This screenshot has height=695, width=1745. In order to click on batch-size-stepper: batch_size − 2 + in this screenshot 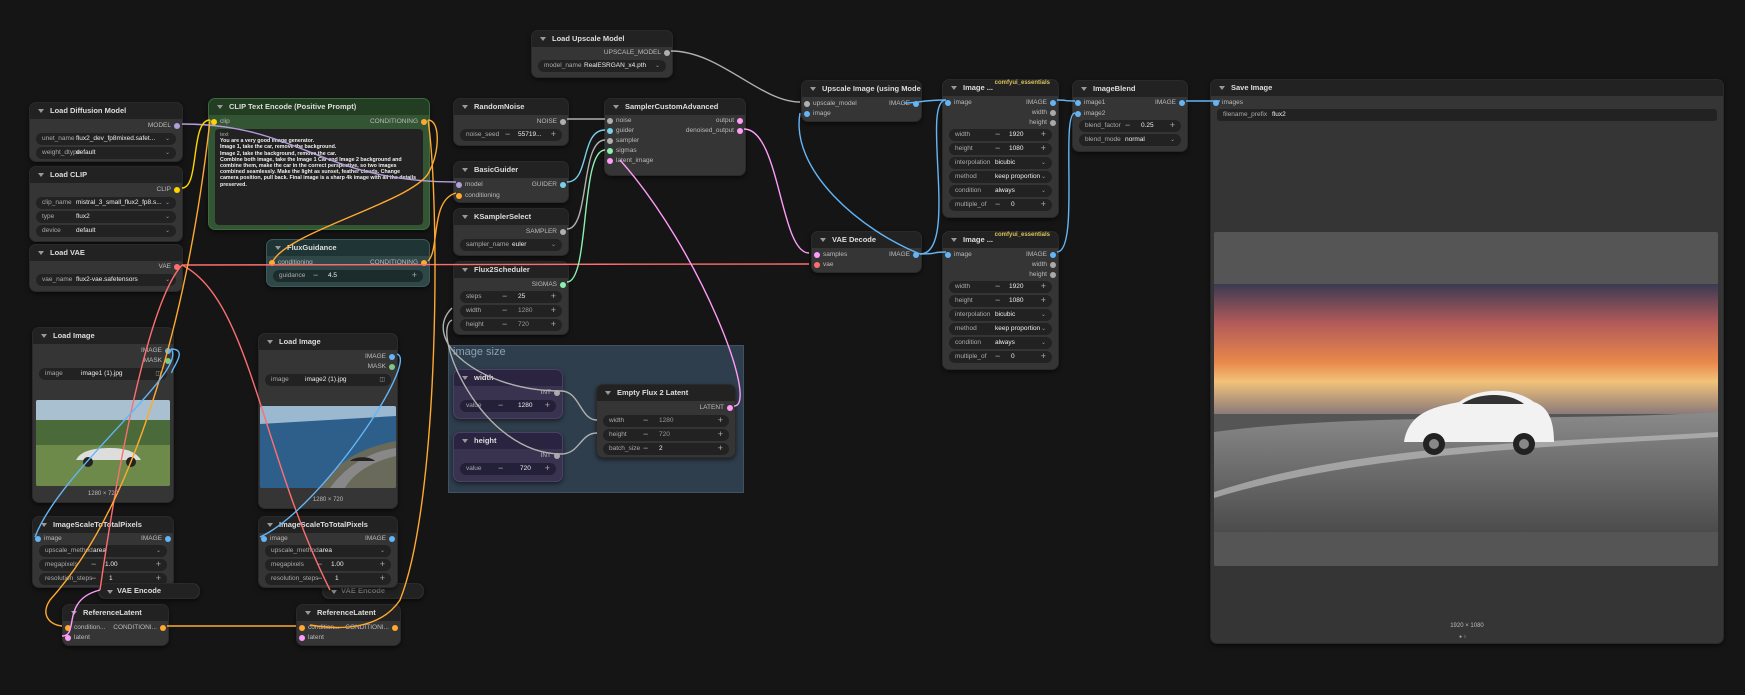, I will do `click(666, 449)`.